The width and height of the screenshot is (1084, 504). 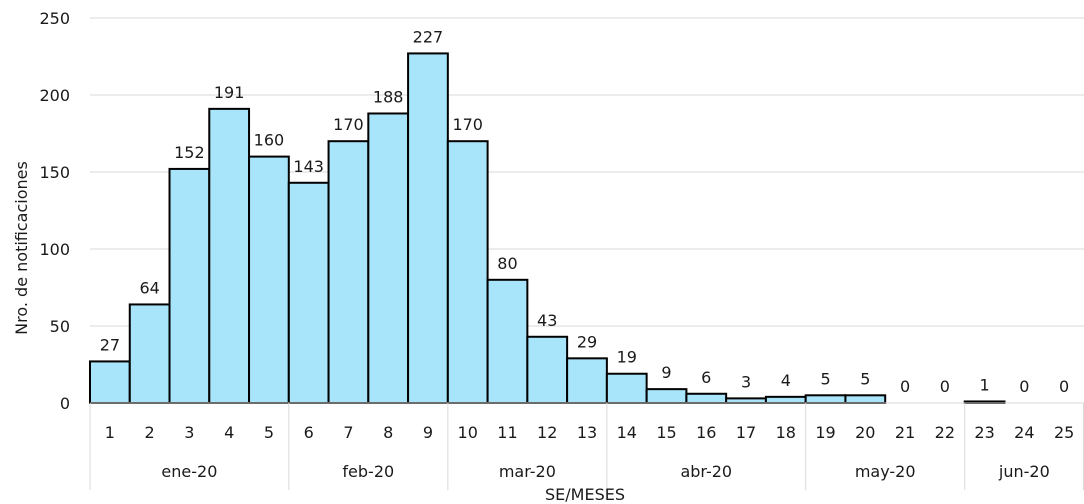 I want to click on data-label: 4, so click(x=786, y=380).